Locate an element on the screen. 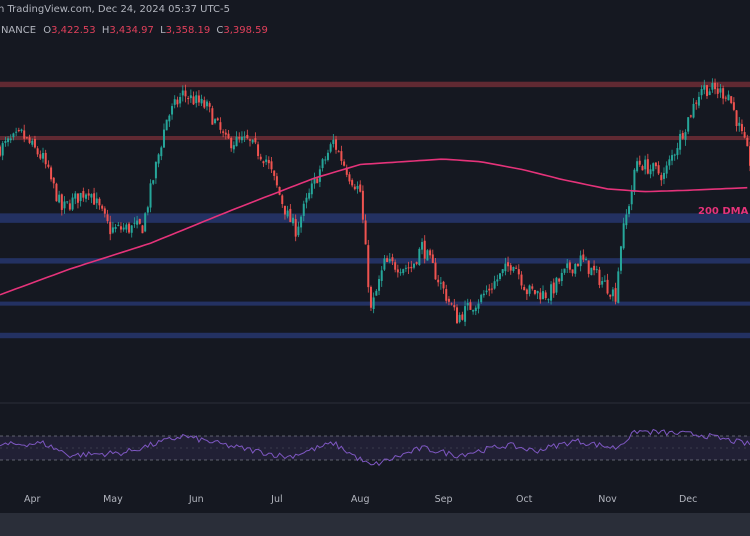 This screenshot has height=536, width=750. close-value: 3,398.59 is located at coordinates (245, 30).